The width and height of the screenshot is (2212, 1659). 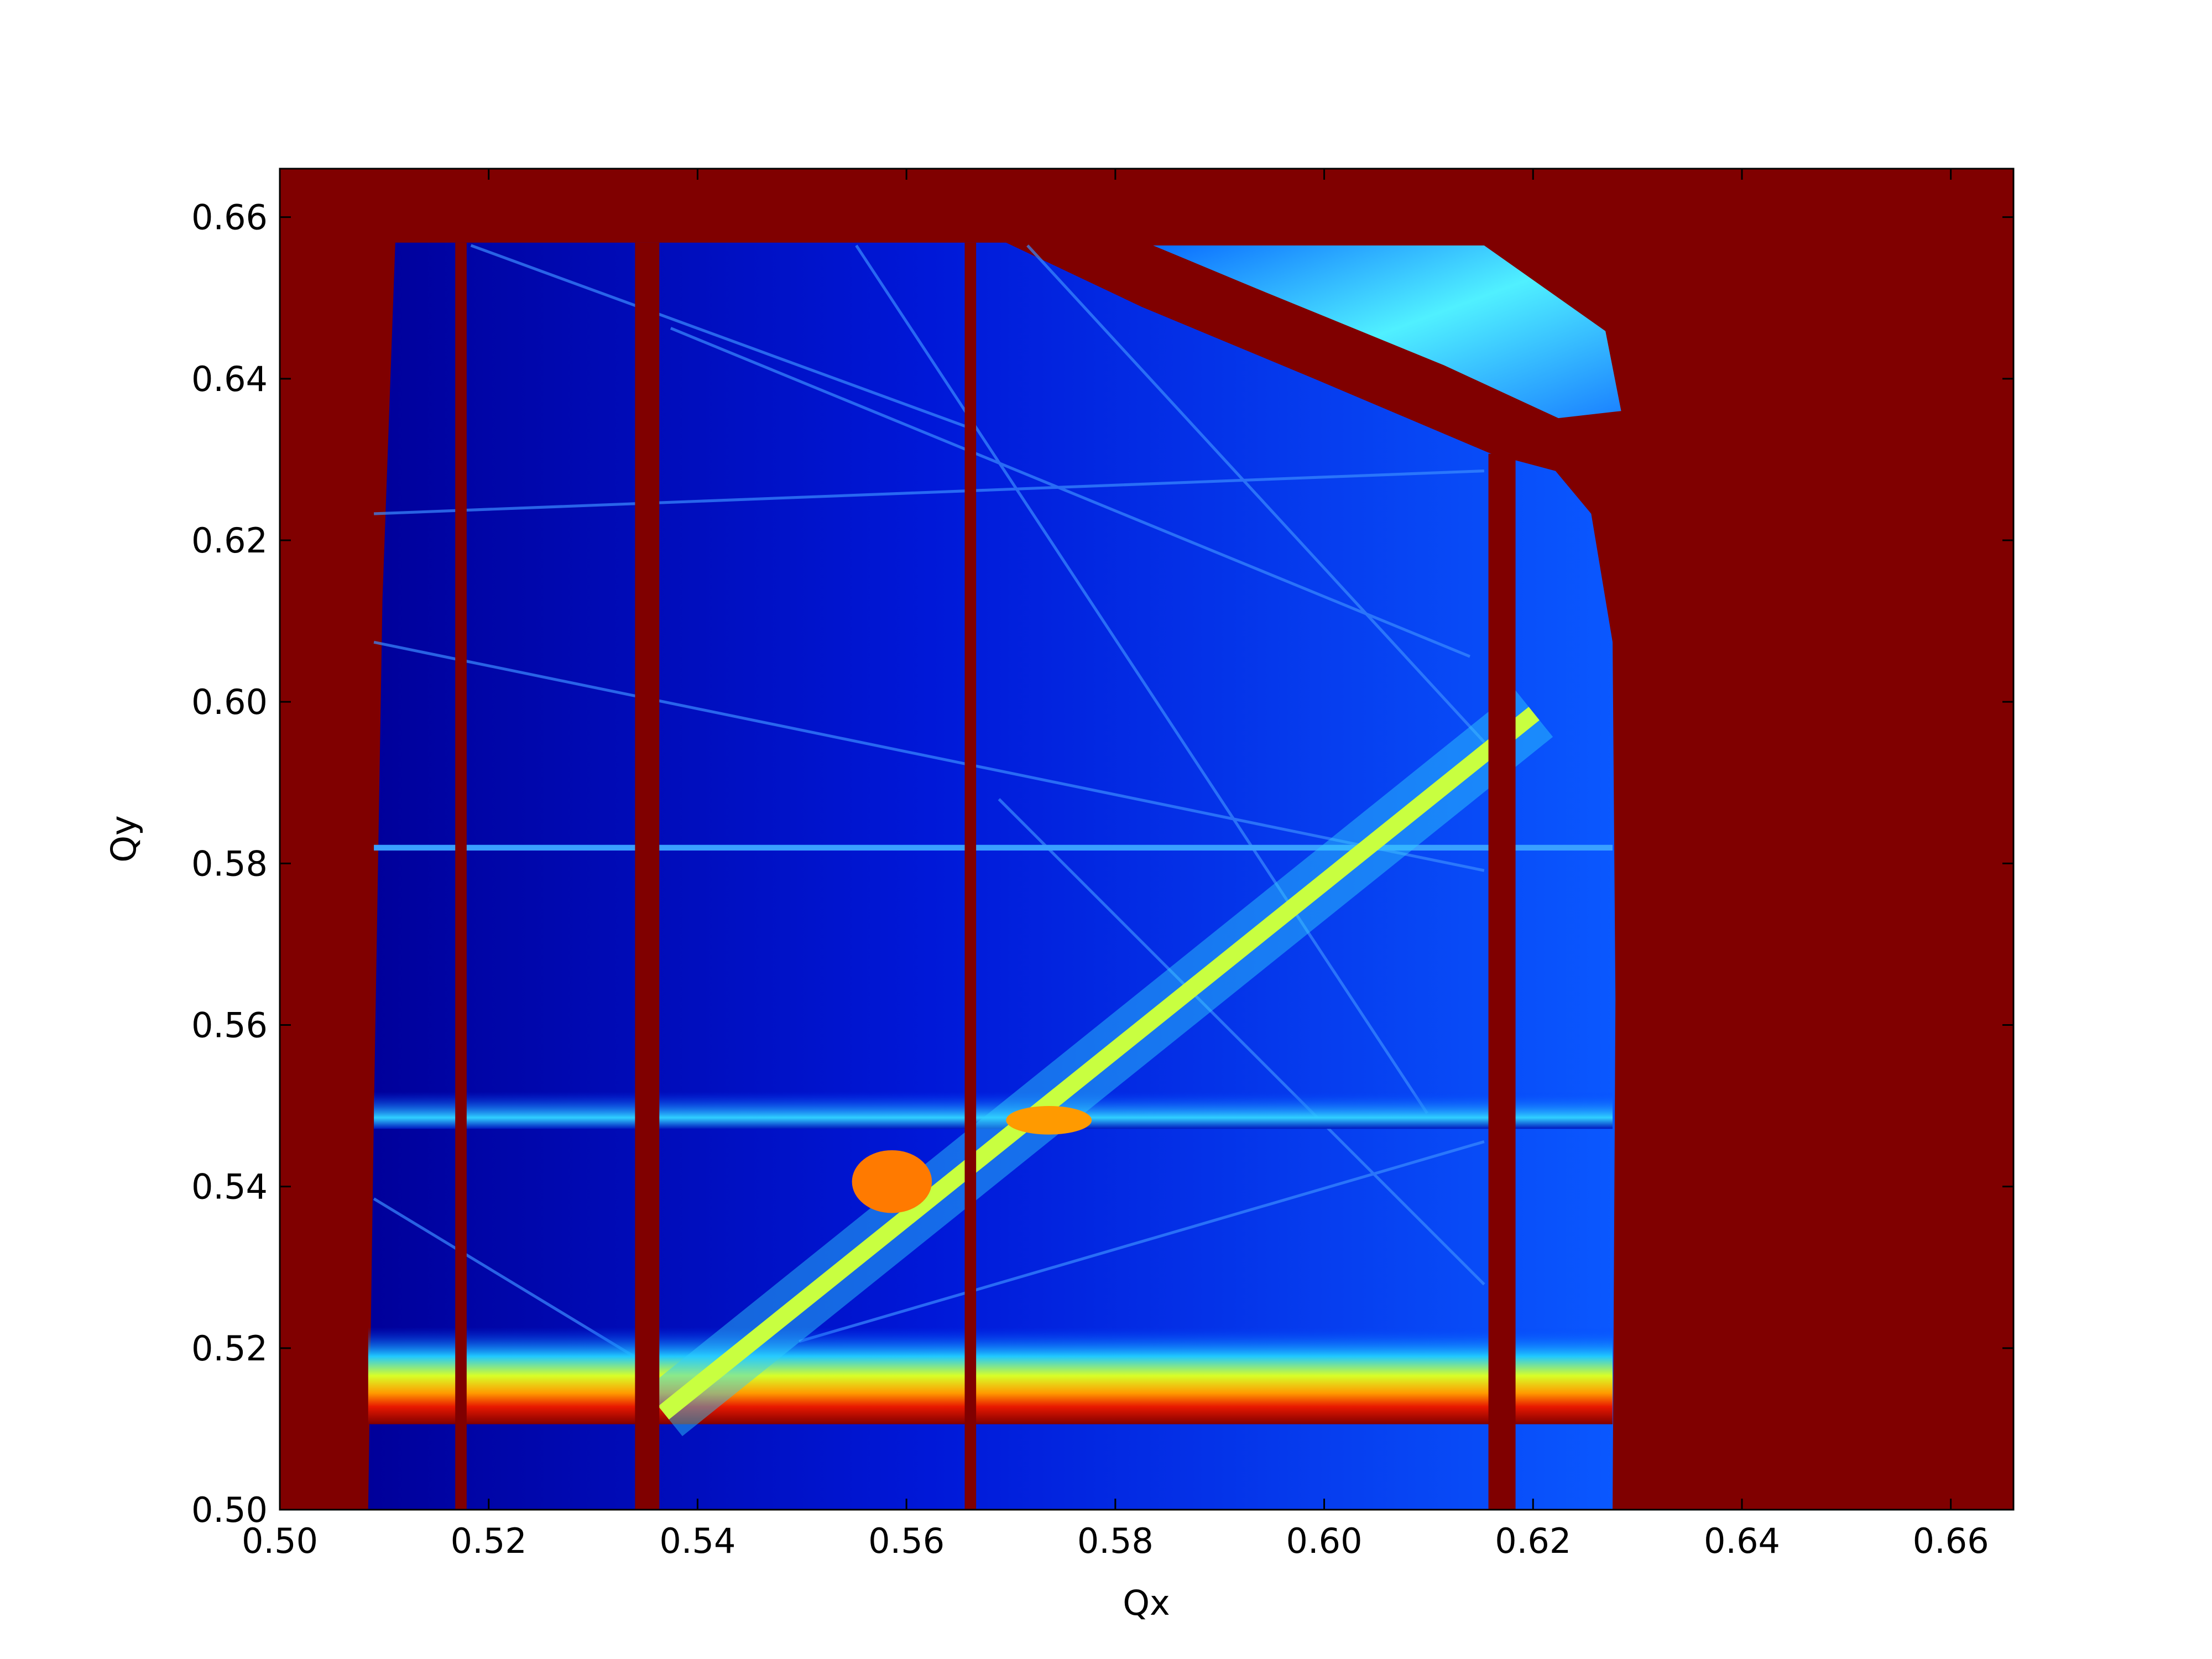 I want to click on x-tick-label: 0.52, so click(x=489, y=1541).